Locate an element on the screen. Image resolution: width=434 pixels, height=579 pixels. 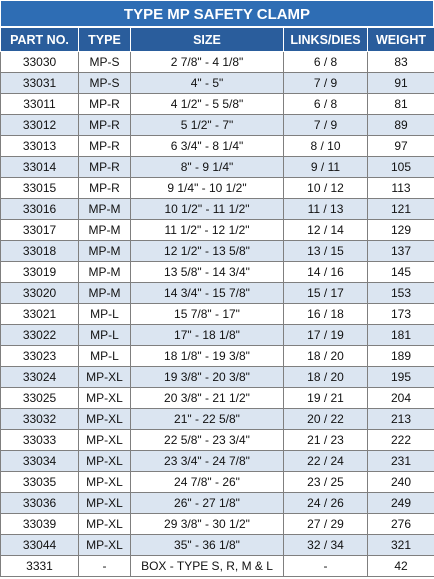
table-row: 33021 MP-L 15 7/8" - 17" 16 / 18 173 is located at coordinates (217, 314).